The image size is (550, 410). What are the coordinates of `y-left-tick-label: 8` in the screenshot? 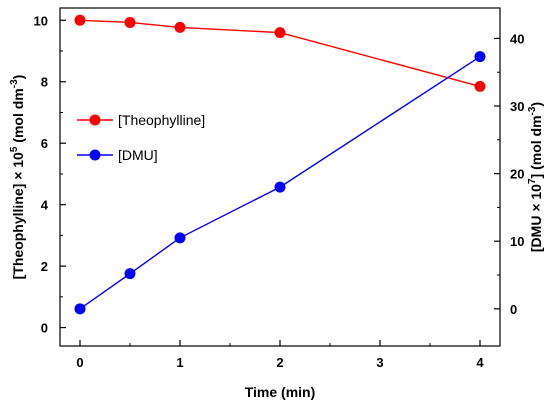 It's located at (44, 82).